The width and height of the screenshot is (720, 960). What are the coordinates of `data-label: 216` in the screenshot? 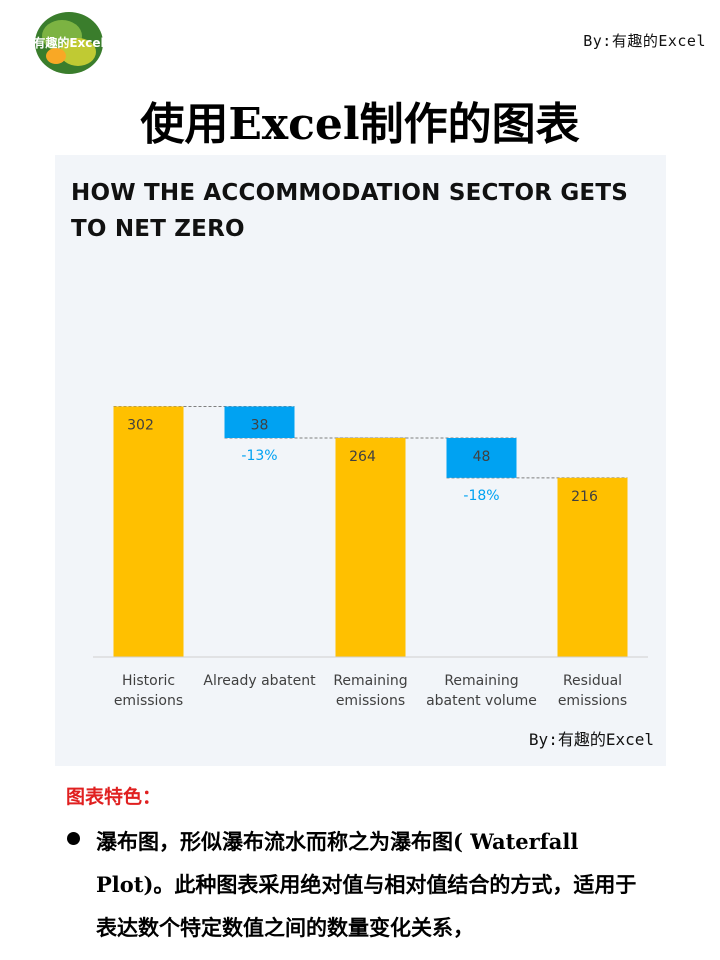 It's located at (584, 497).